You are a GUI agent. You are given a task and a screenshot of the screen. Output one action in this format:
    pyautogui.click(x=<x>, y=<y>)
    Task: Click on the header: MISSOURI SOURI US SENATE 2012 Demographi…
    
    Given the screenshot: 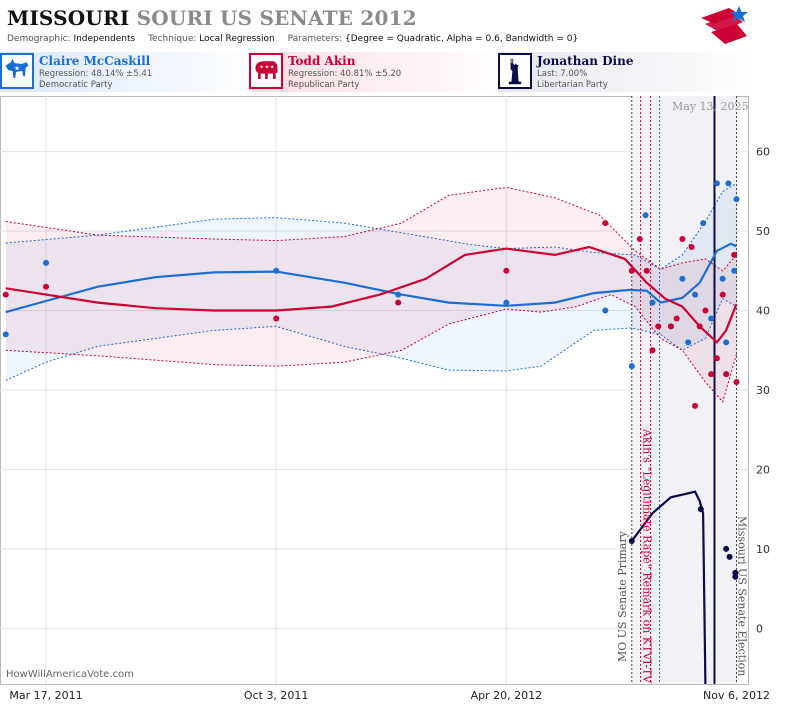 What is the action you would take?
    pyautogui.click(x=394, y=26)
    